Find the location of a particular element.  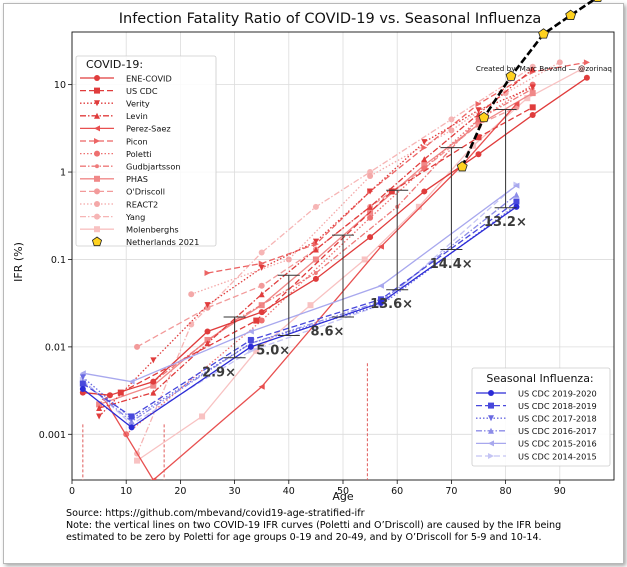

covid-legend-label: ENE-COVID is located at coordinates (149, 78).